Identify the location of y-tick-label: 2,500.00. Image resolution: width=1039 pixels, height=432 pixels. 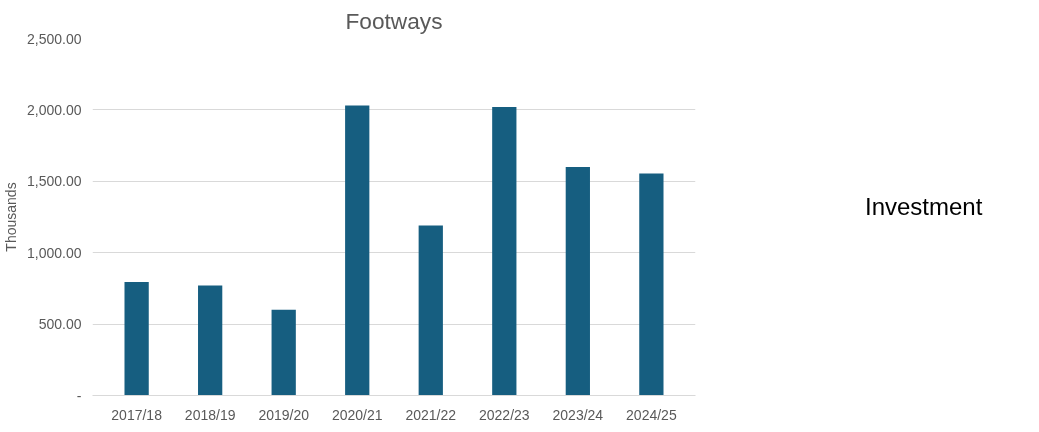
(54, 38).